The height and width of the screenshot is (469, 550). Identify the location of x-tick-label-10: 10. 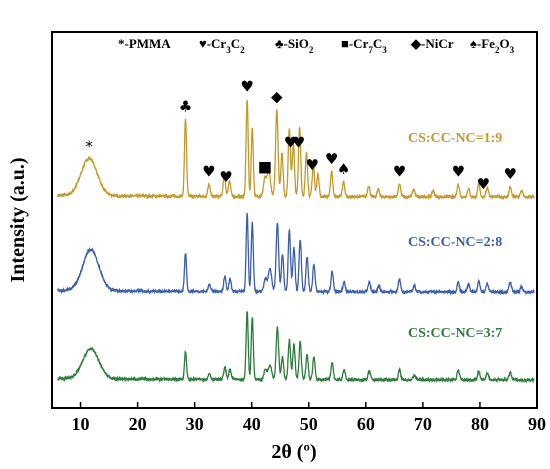
(81, 424).